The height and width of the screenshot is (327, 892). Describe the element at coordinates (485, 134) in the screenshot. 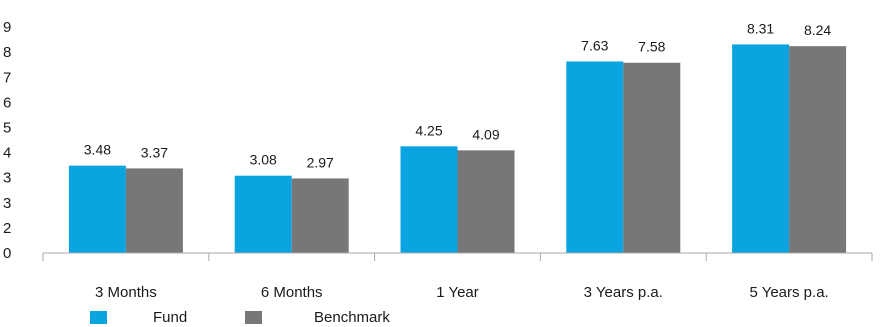

I see `data-label-benchmark-2: 4.09` at that location.